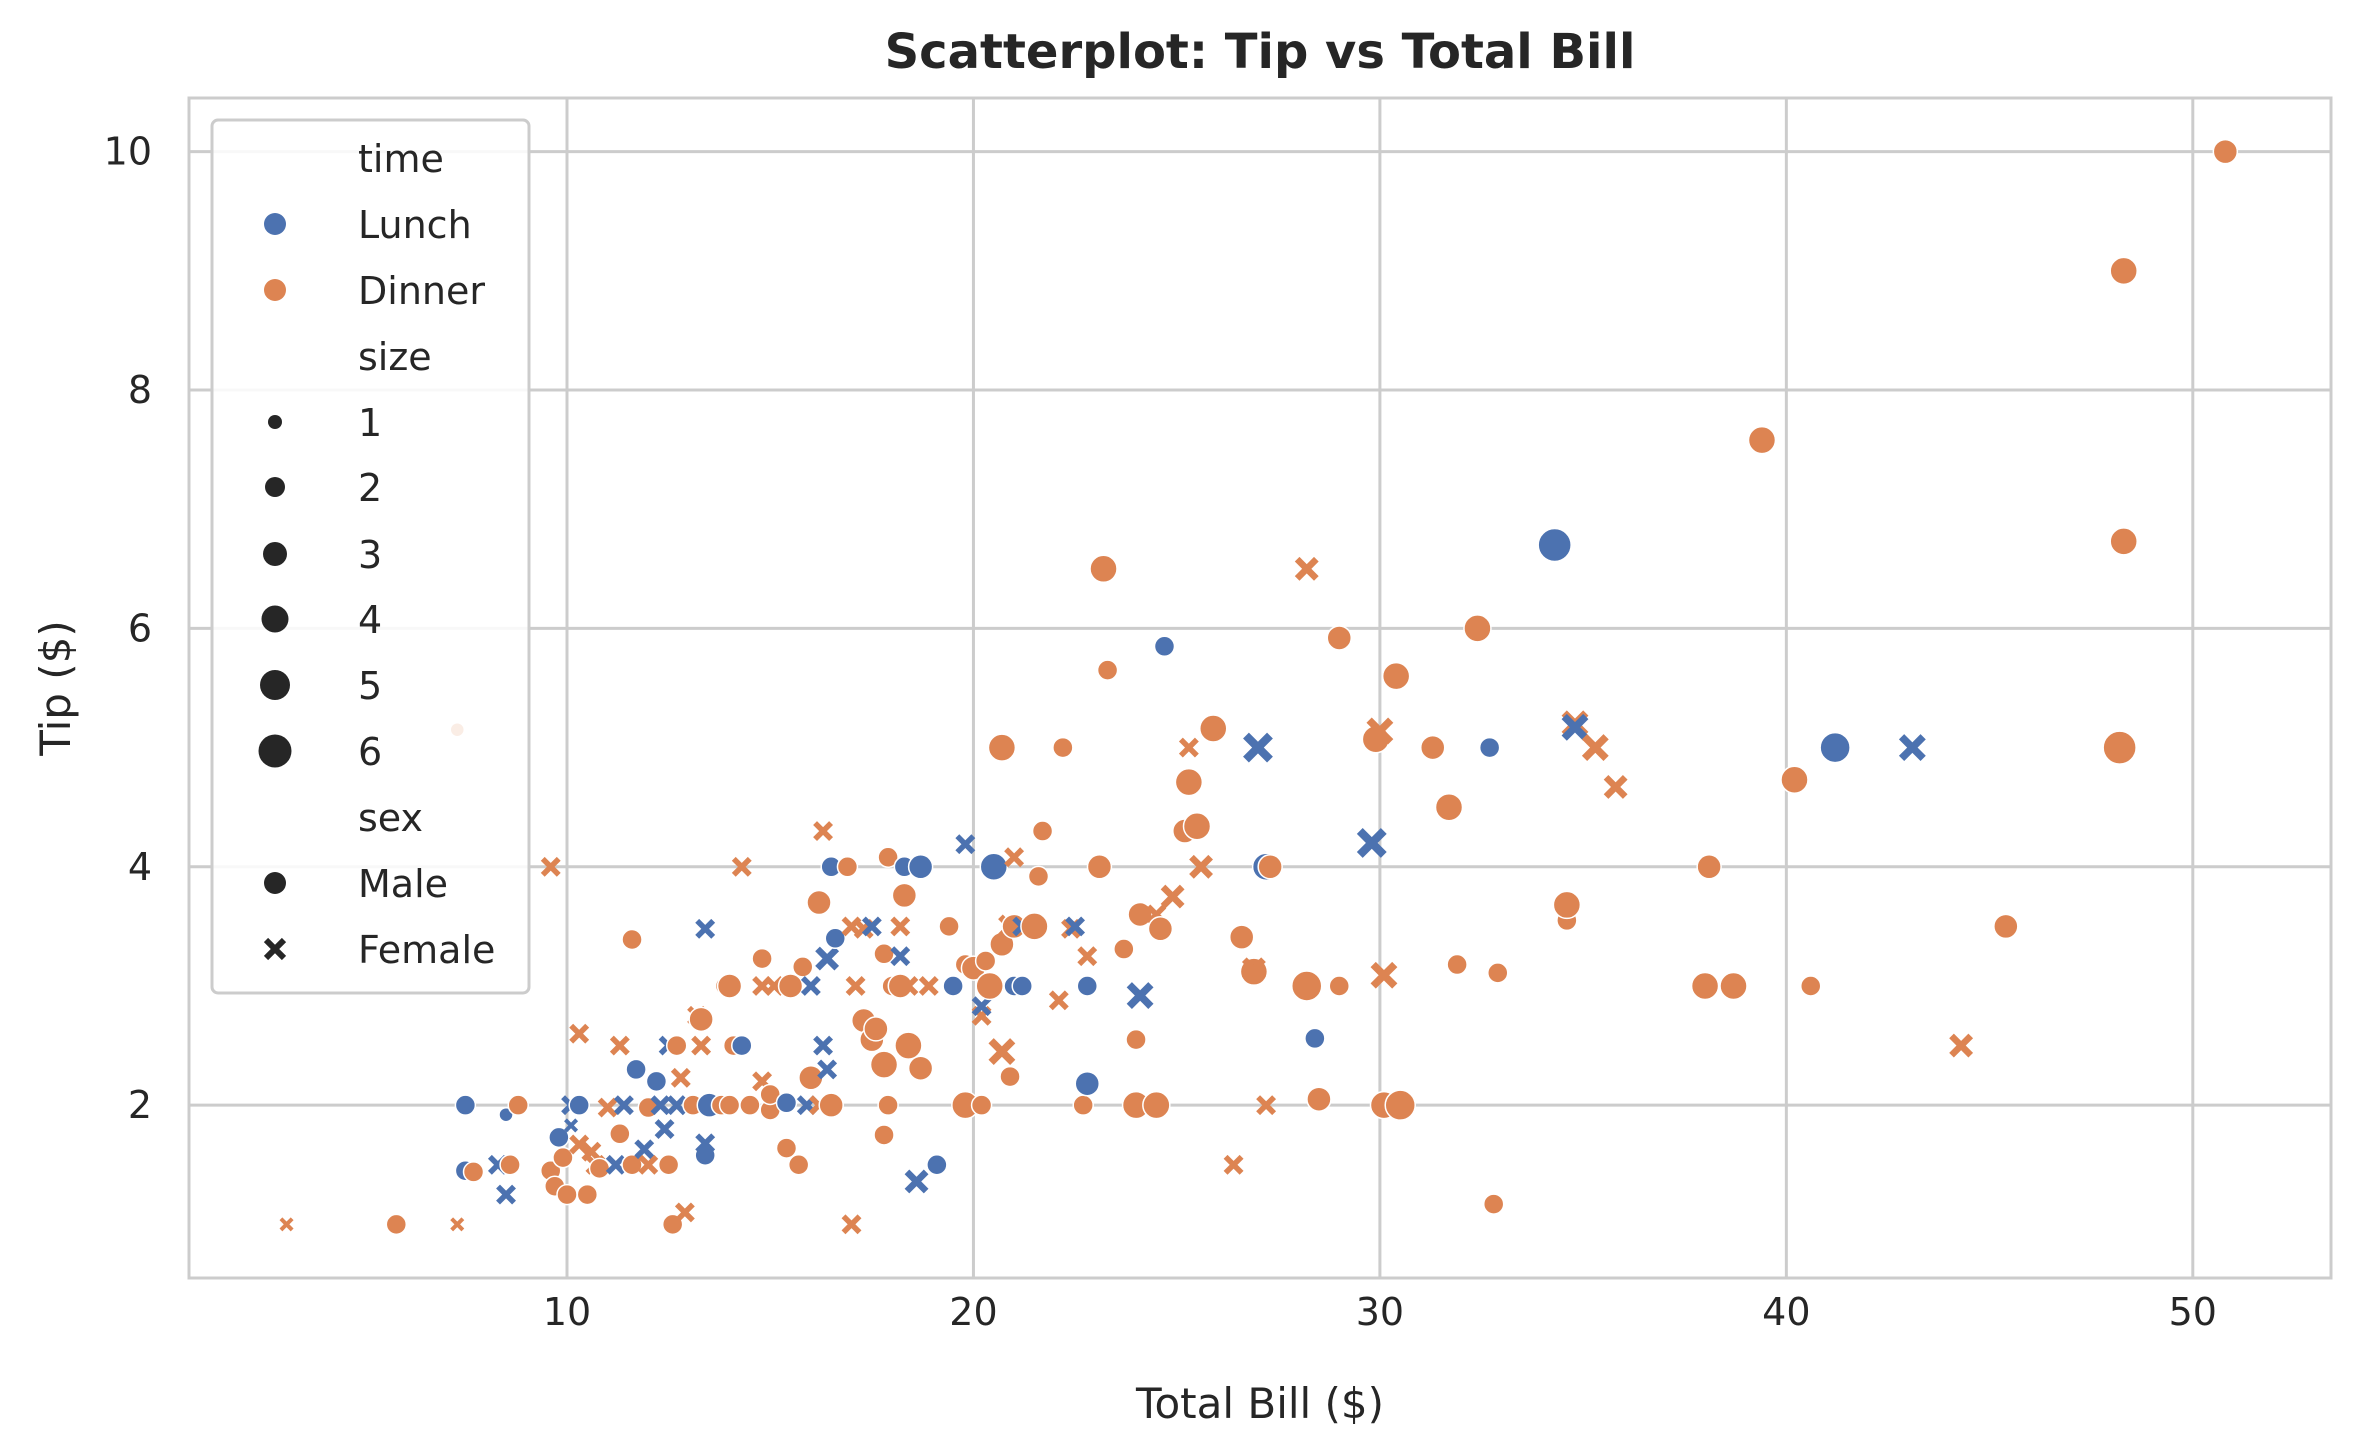 Image resolution: width=2353 pixels, height=1455 pixels. I want to click on legend-label-lunch: Lunch, so click(415, 225).